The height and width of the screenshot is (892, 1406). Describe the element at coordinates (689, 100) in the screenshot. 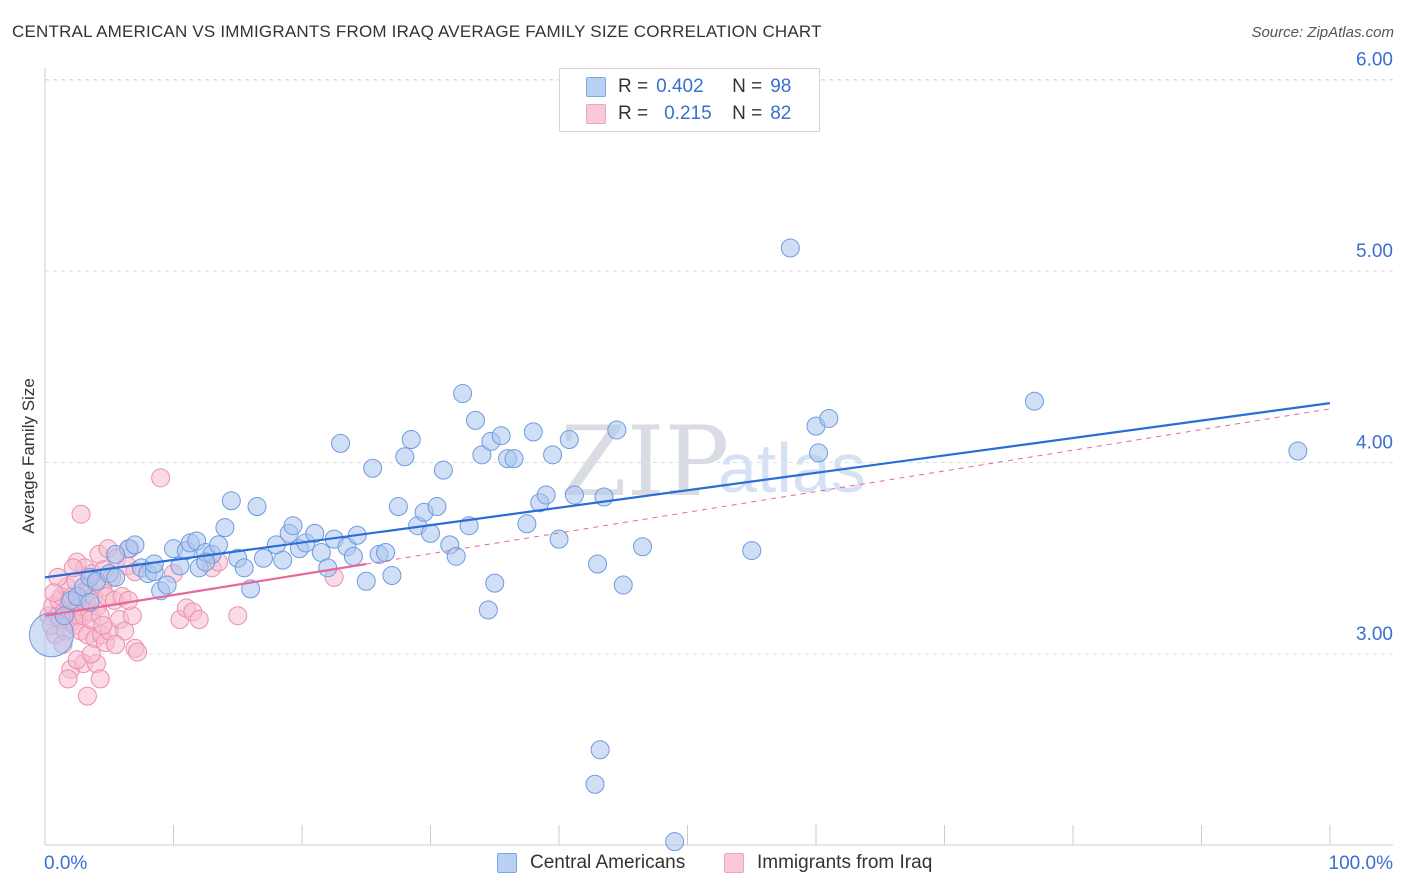

I see `stats-legend: R = 0.402 N = 98 R = 0.215 N = 82` at that location.